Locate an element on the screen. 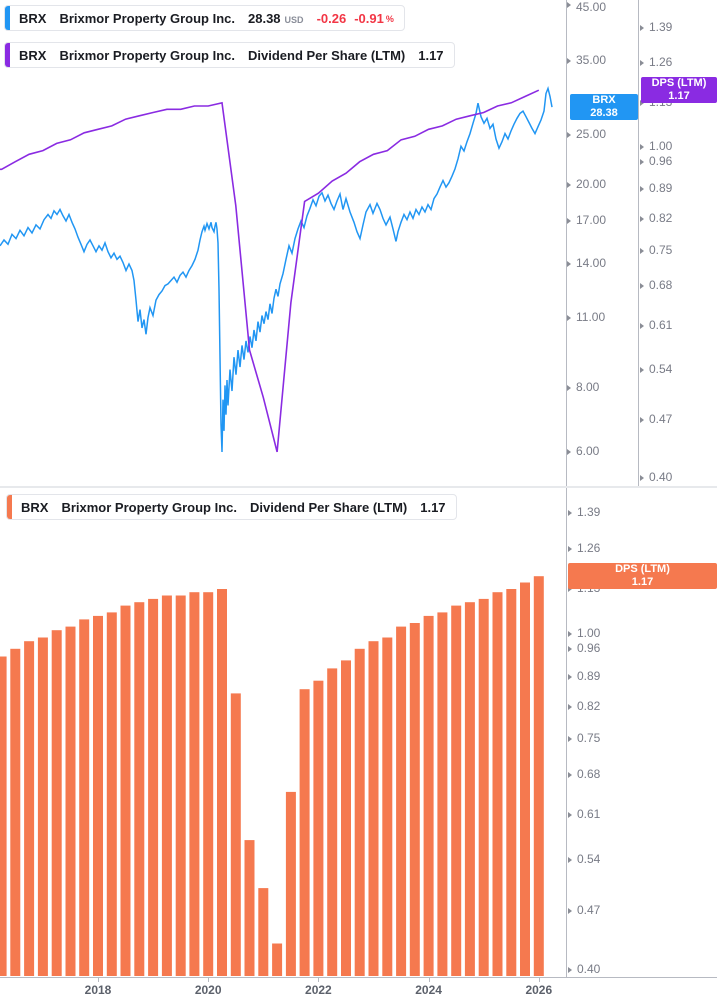 The width and height of the screenshot is (717, 1005). axis-tick-label: 1.00 is located at coordinates (589, 632).